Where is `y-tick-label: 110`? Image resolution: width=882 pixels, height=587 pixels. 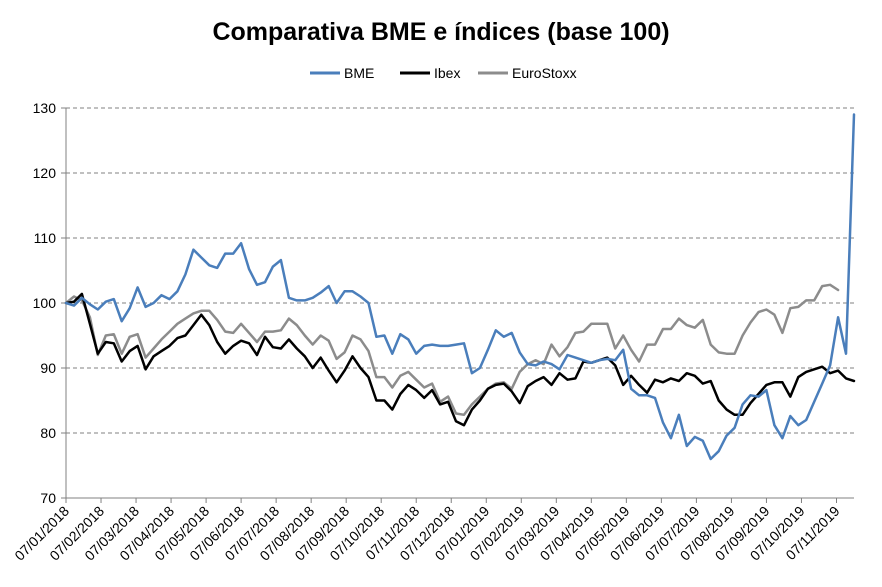
y-tick-label: 110 is located at coordinates (45, 238).